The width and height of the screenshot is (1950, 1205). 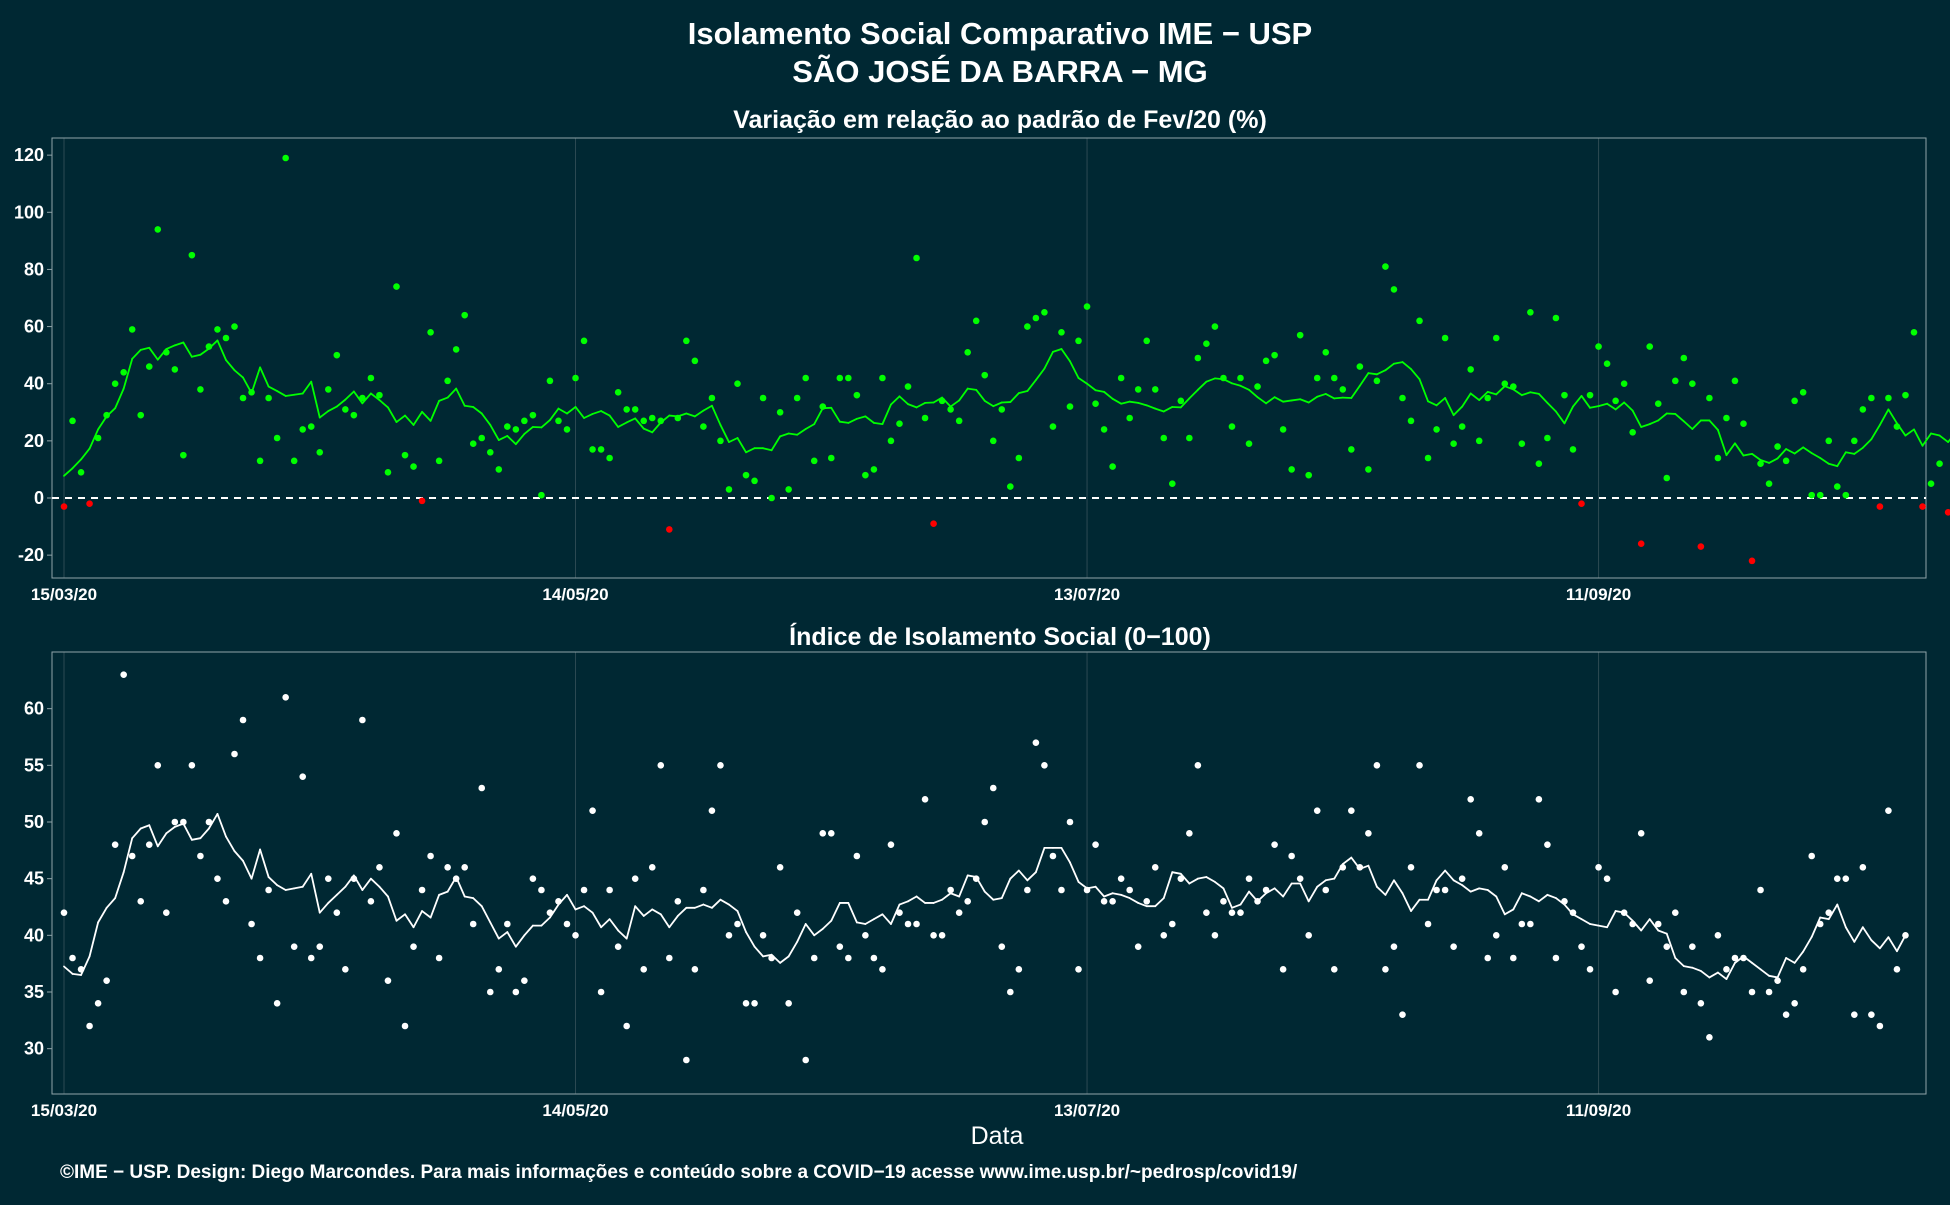 What do you see at coordinates (34, 879) in the screenshot?
I see `y-tick-label: 45` at bounding box center [34, 879].